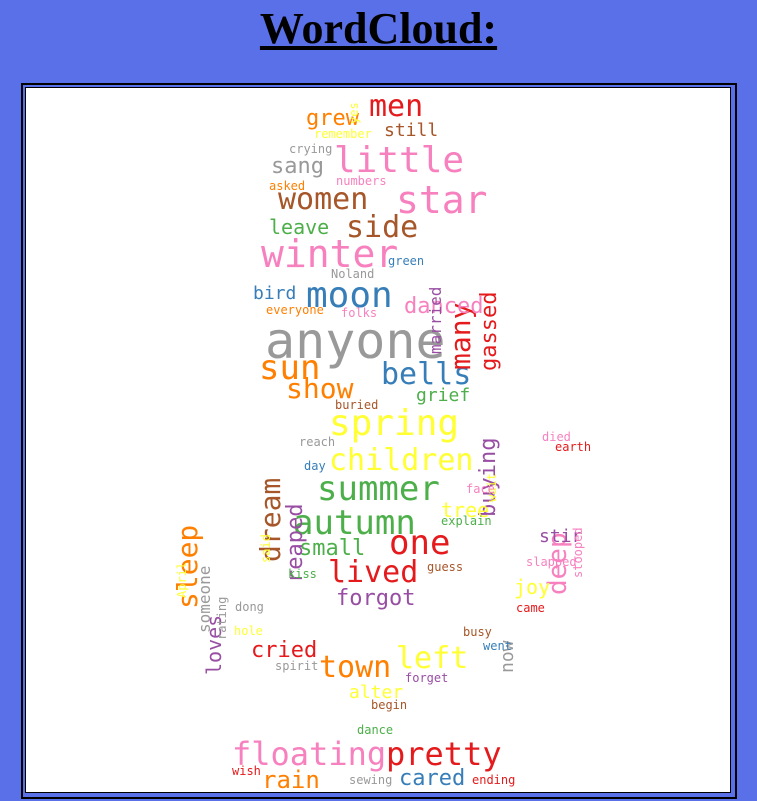 The width and height of the screenshot is (757, 801). What do you see at coordinates (401, 460) in the screenshot?
I see `cloud-word-children: children` at bounding box center [401, 460].